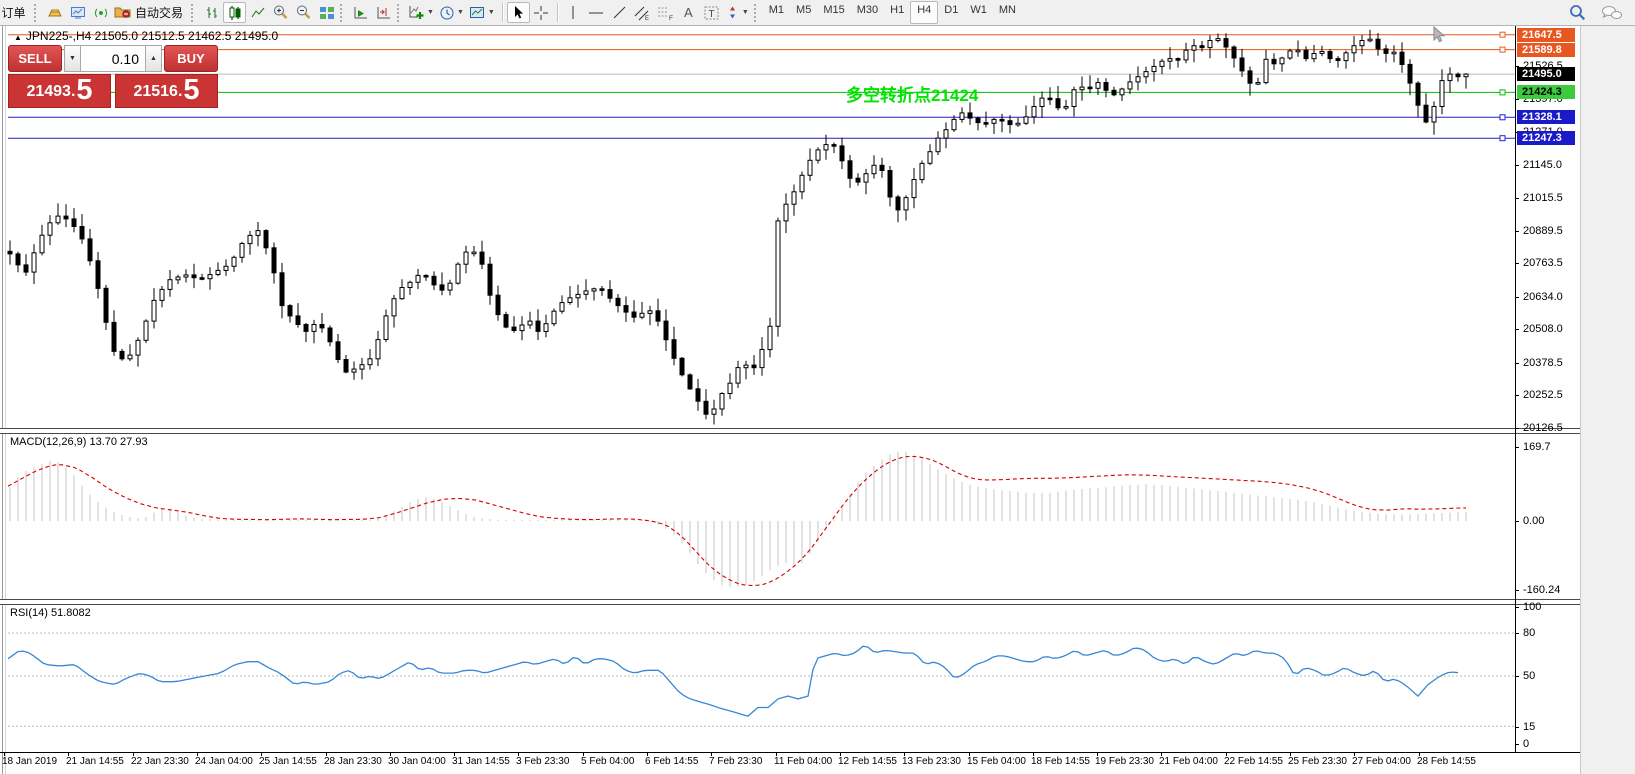 The width and height of the screenshot is (1635, 774). Describe the element at coordinates (211, 12) in the screenshot. I see `ohlc-bars-icon` at that location.